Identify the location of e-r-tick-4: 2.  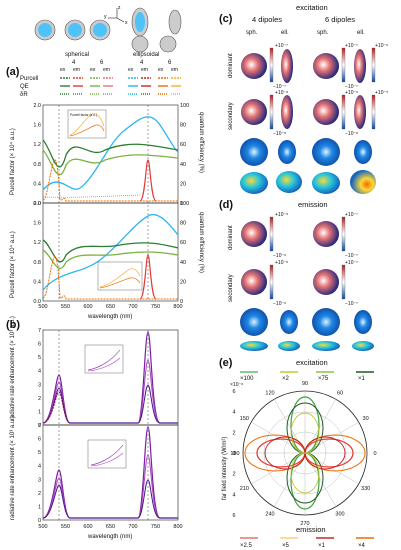
(233, 475).